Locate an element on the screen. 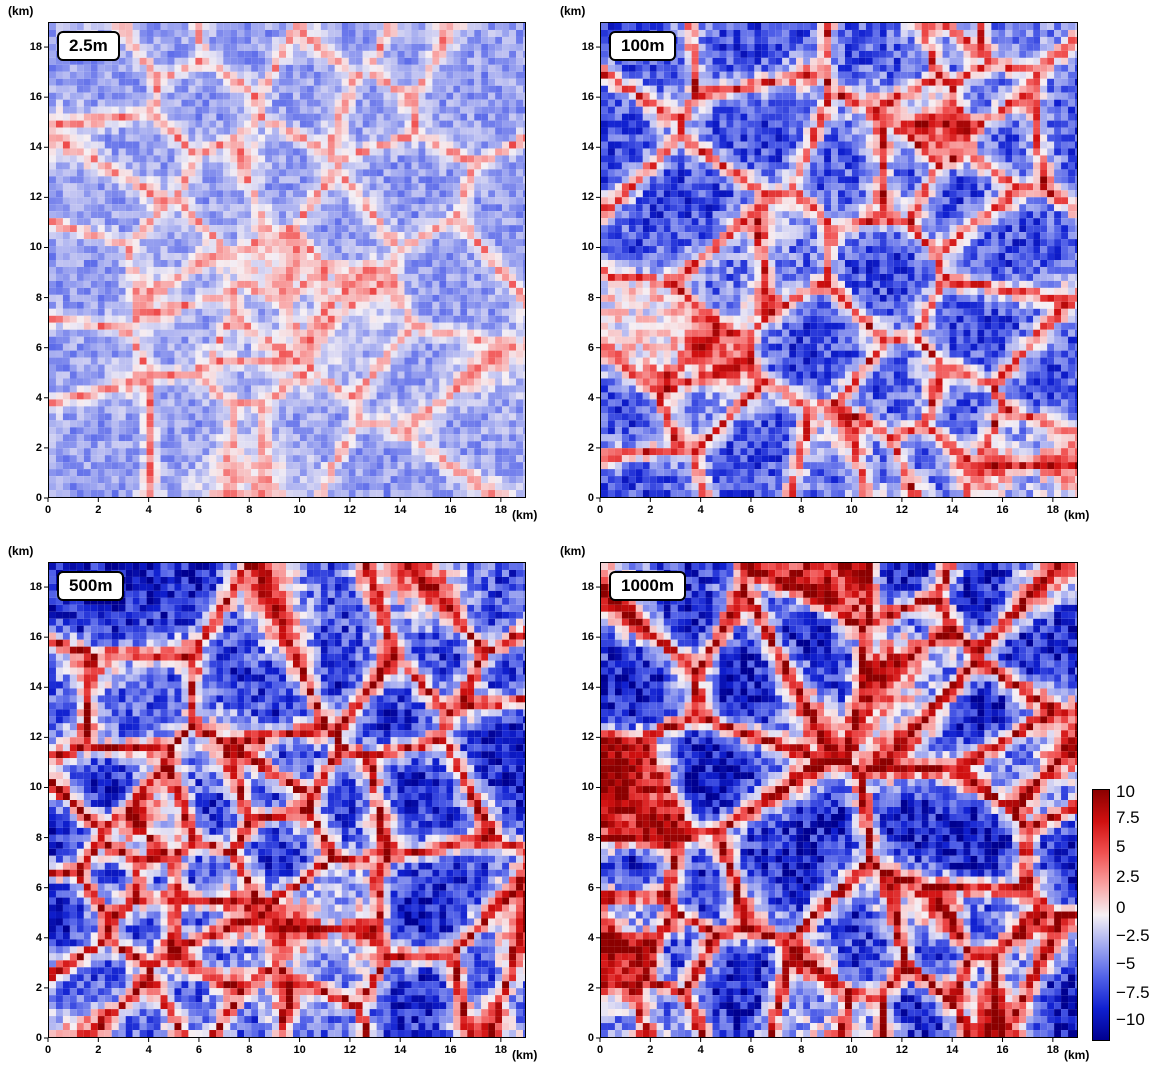  height-label: 100m is located at coordinates (642, 46).